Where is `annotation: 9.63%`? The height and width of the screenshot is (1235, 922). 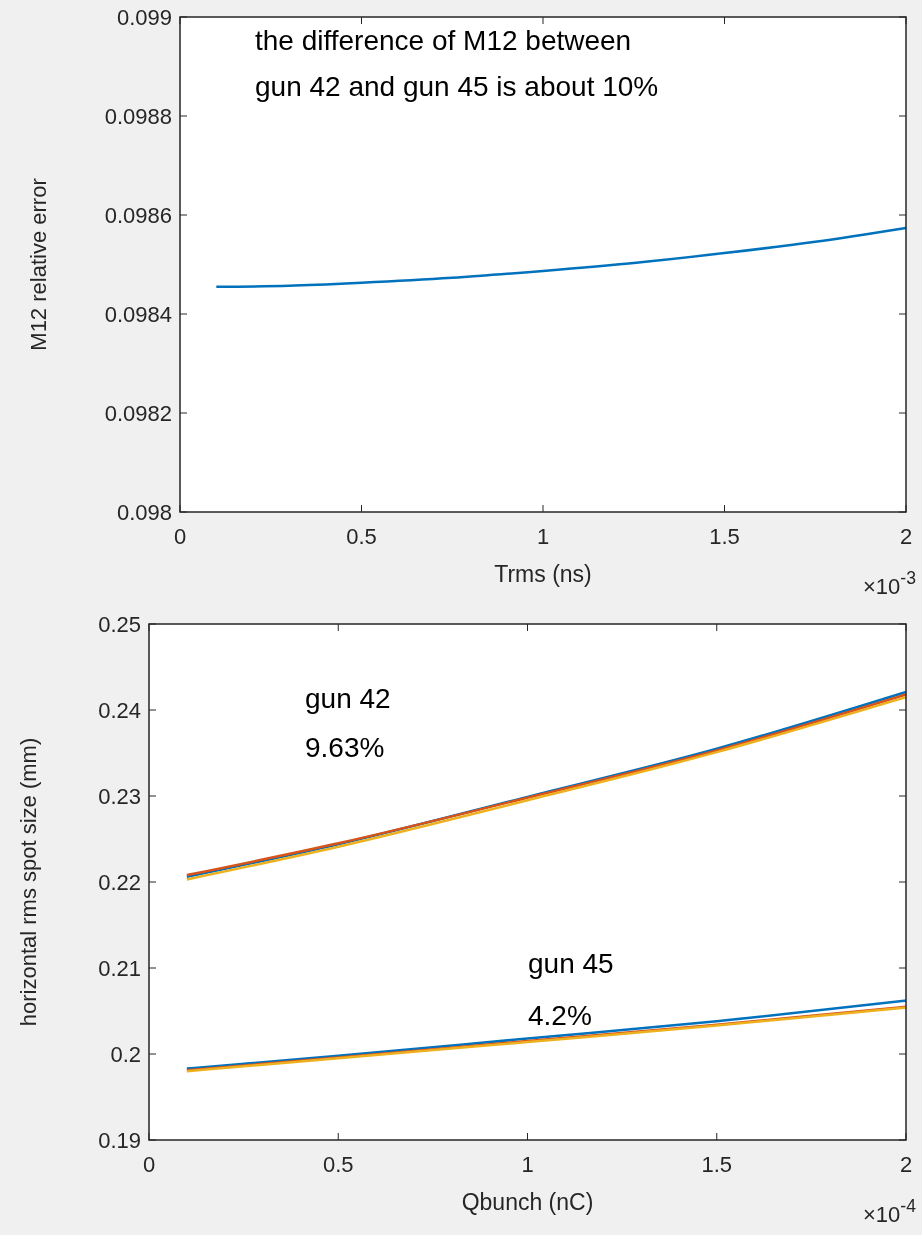 annotation: 9.63% is located at coordinates (345, 747).